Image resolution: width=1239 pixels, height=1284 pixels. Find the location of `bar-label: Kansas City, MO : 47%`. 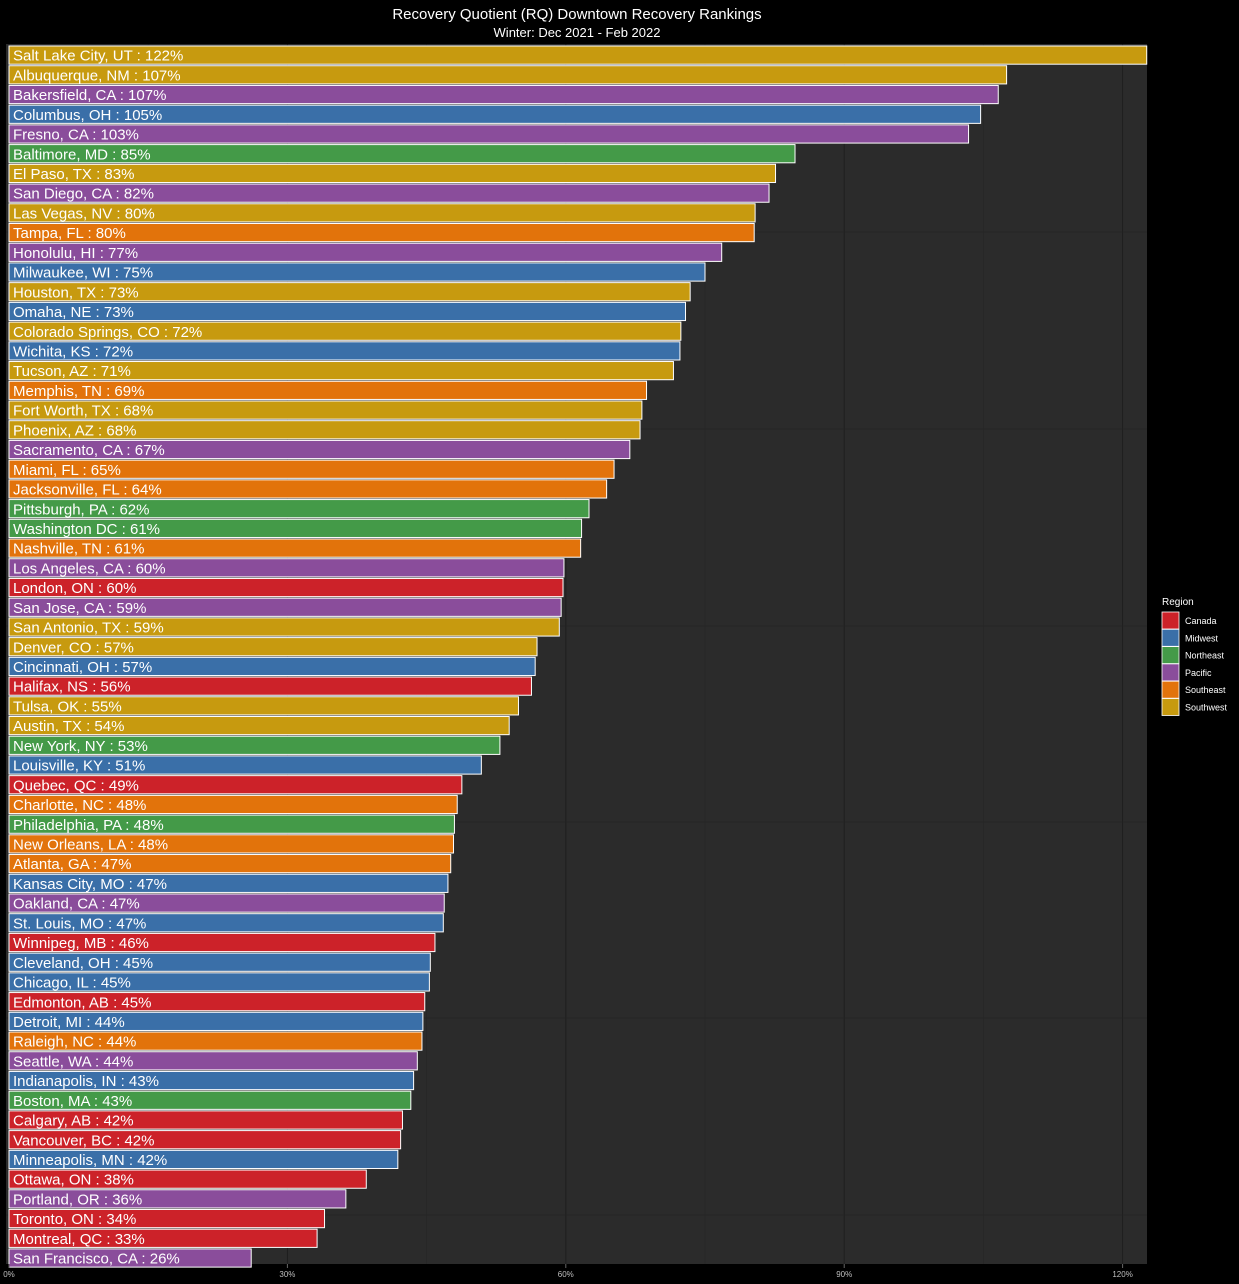

bar-label: Kansas City, MO : 47% is located at coordinates (90, 884).